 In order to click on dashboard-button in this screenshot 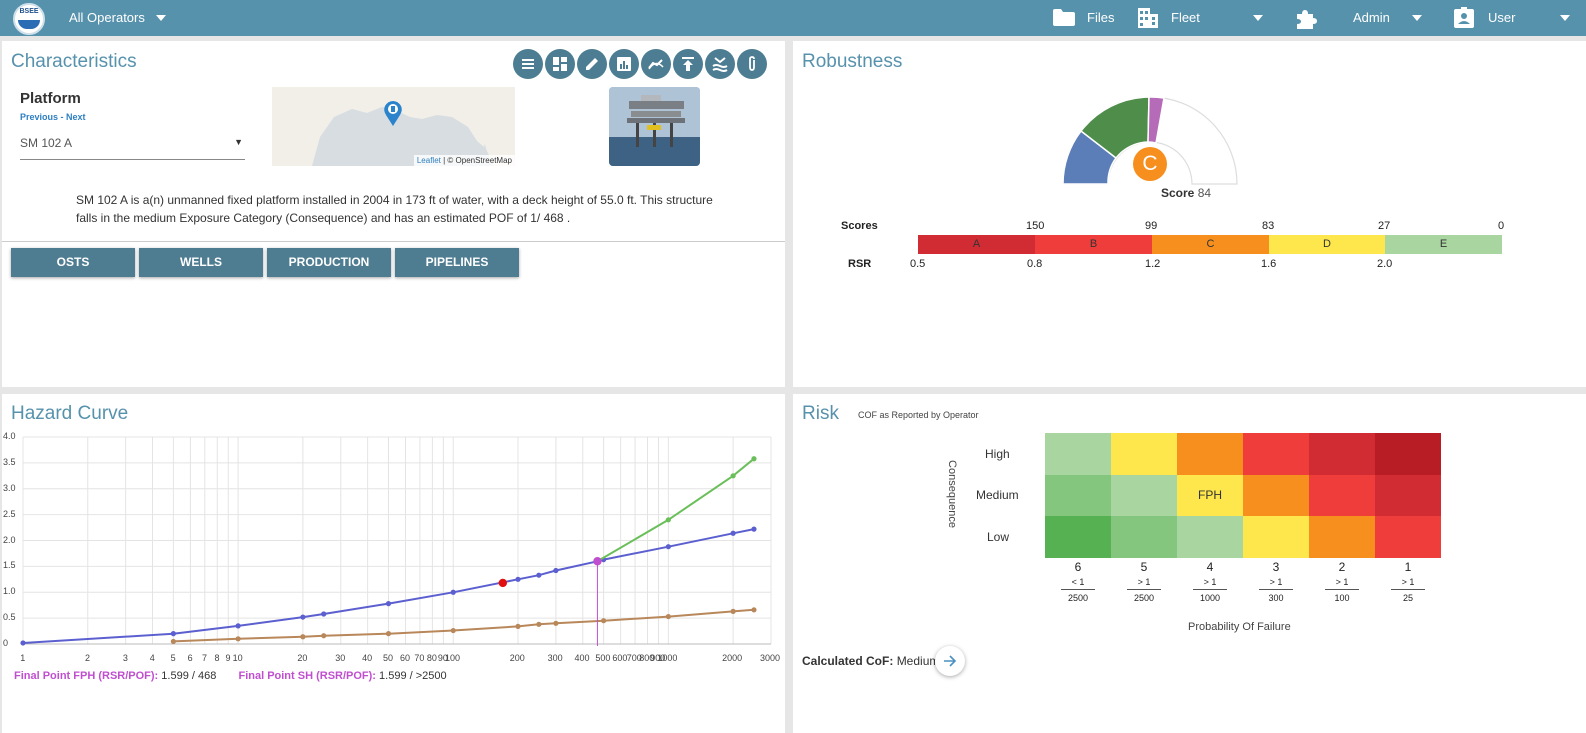, I will do `click(560, 64)`.